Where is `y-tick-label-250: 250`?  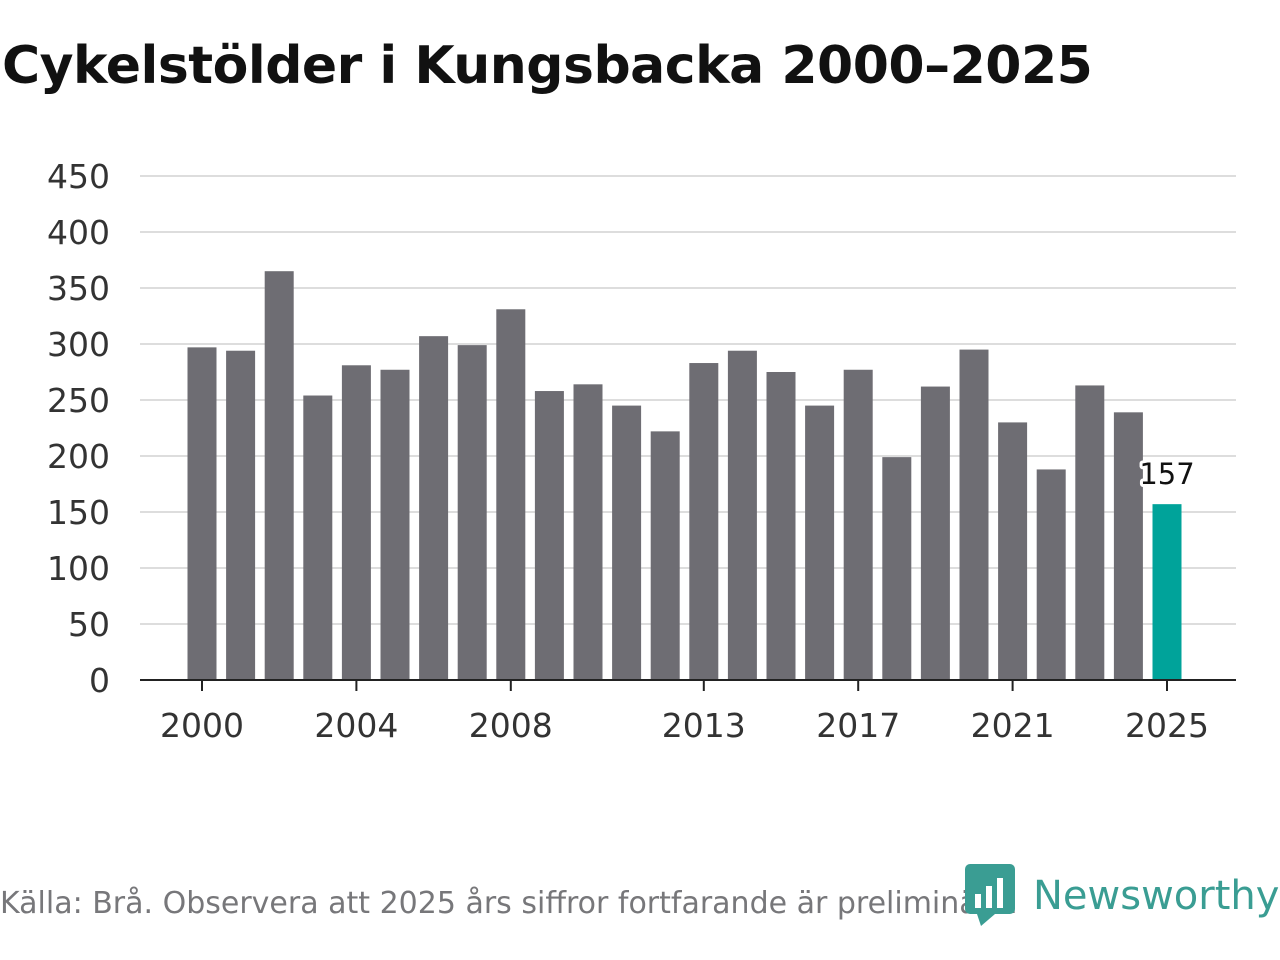
y-tick-label-250: 250 is located at coordinates (78, 400).